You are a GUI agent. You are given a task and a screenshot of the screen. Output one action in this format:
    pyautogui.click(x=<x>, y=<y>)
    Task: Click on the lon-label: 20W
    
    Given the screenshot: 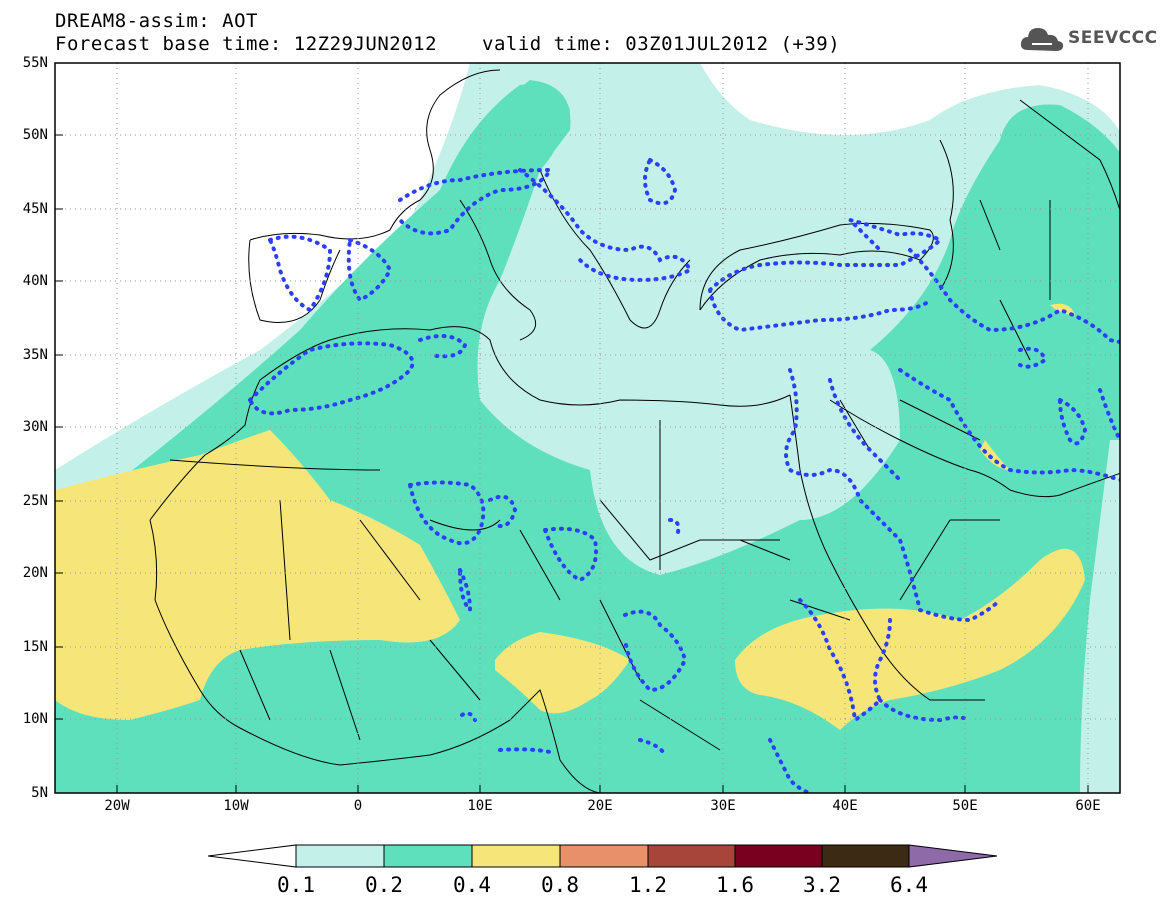 What is the action you would take?
    pyautogui.click(x=117, y=806)
    